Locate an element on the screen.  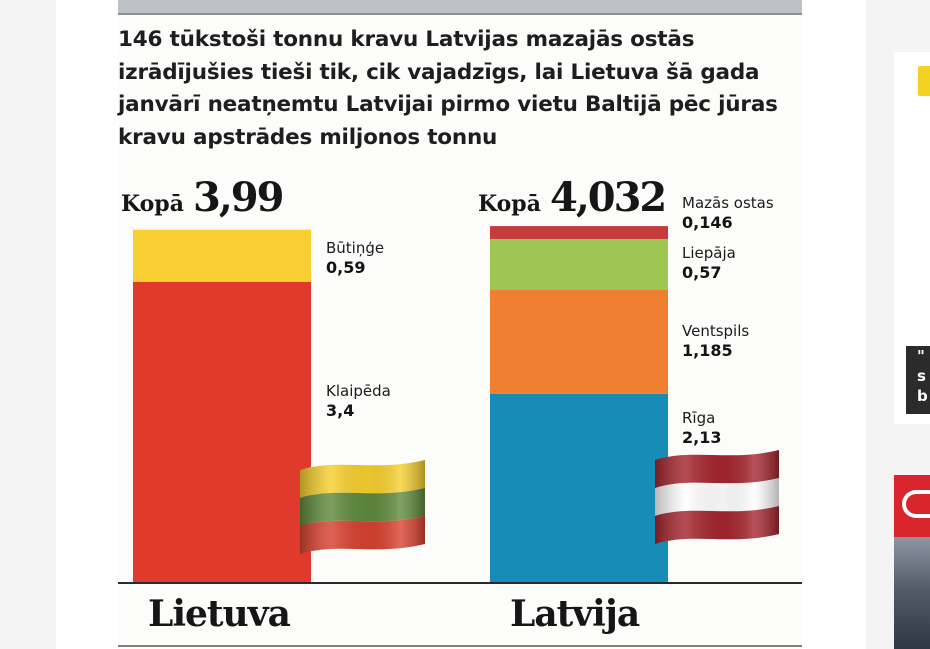
segment-name-ventspils: Ventspils is located at coordinates (715, 331).